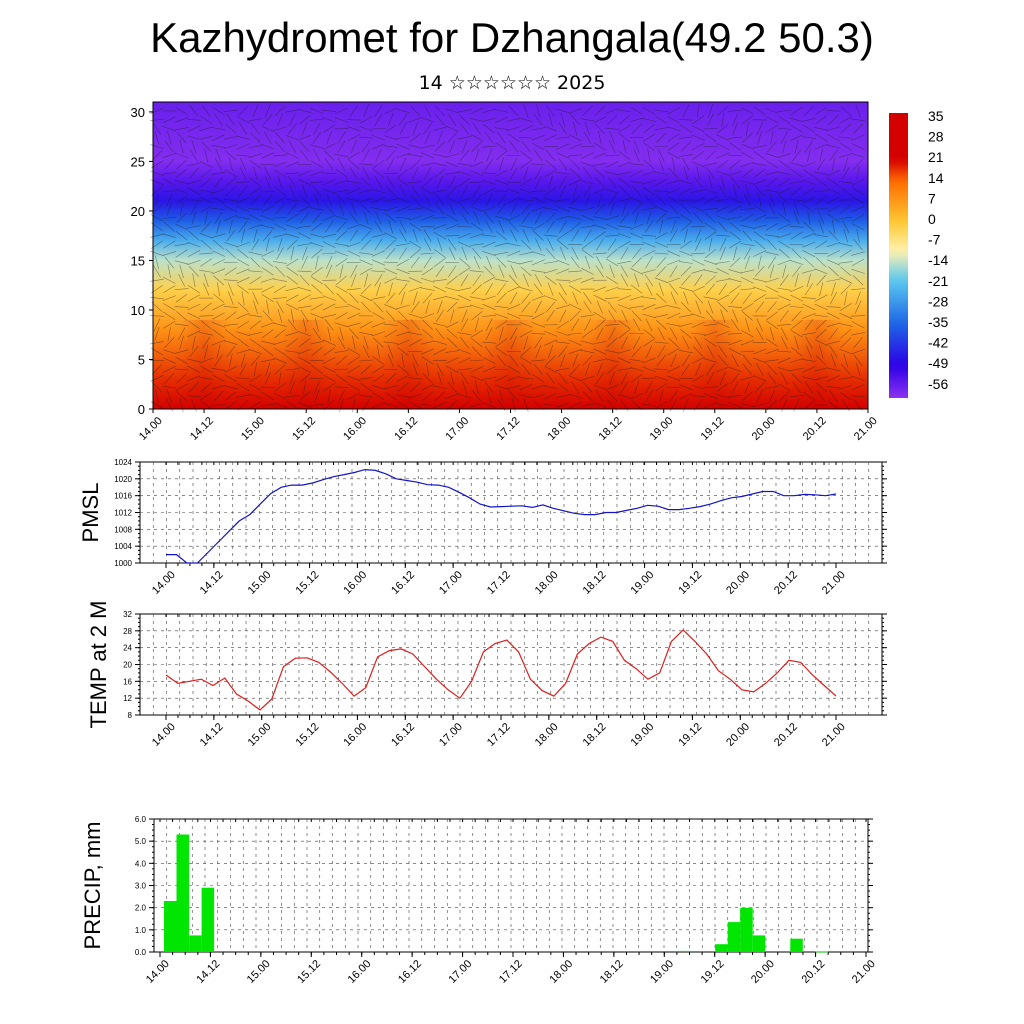  What do you see at coordinates (662, 972) in the screenshot?
I see `precip-xtick-label: 19.00` at bounding box center [662, 972].